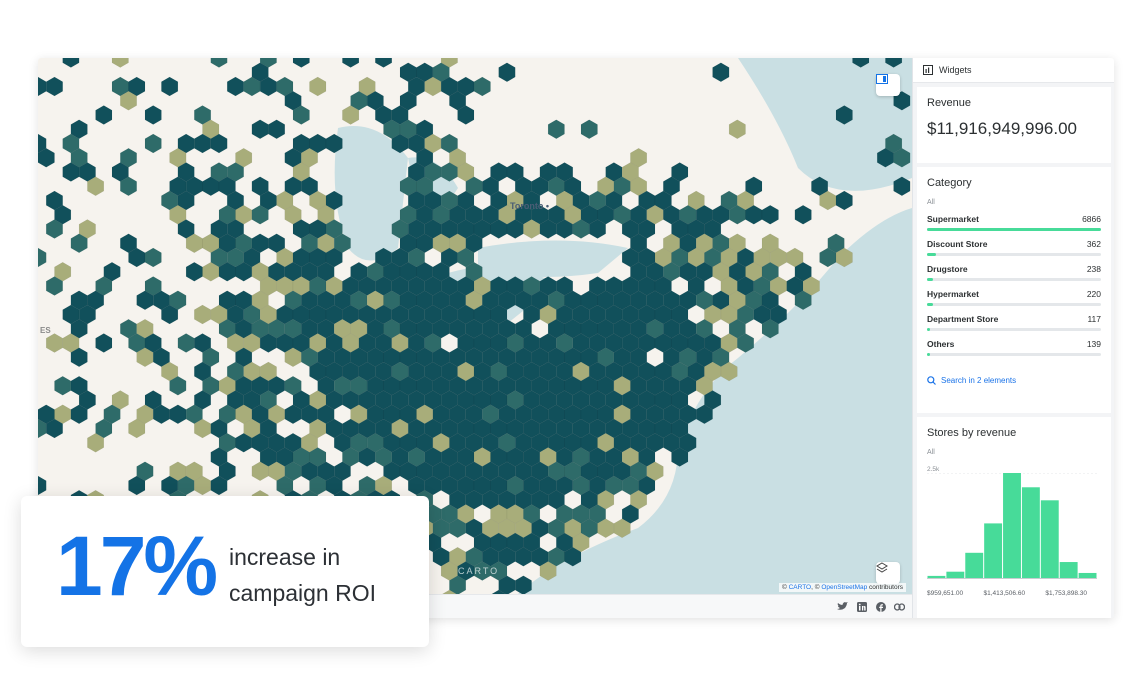  What do you see at coordinates (1014, 347) in the screenshot?
I see `category-item: Others 139` at bounding box center [1014, 347].